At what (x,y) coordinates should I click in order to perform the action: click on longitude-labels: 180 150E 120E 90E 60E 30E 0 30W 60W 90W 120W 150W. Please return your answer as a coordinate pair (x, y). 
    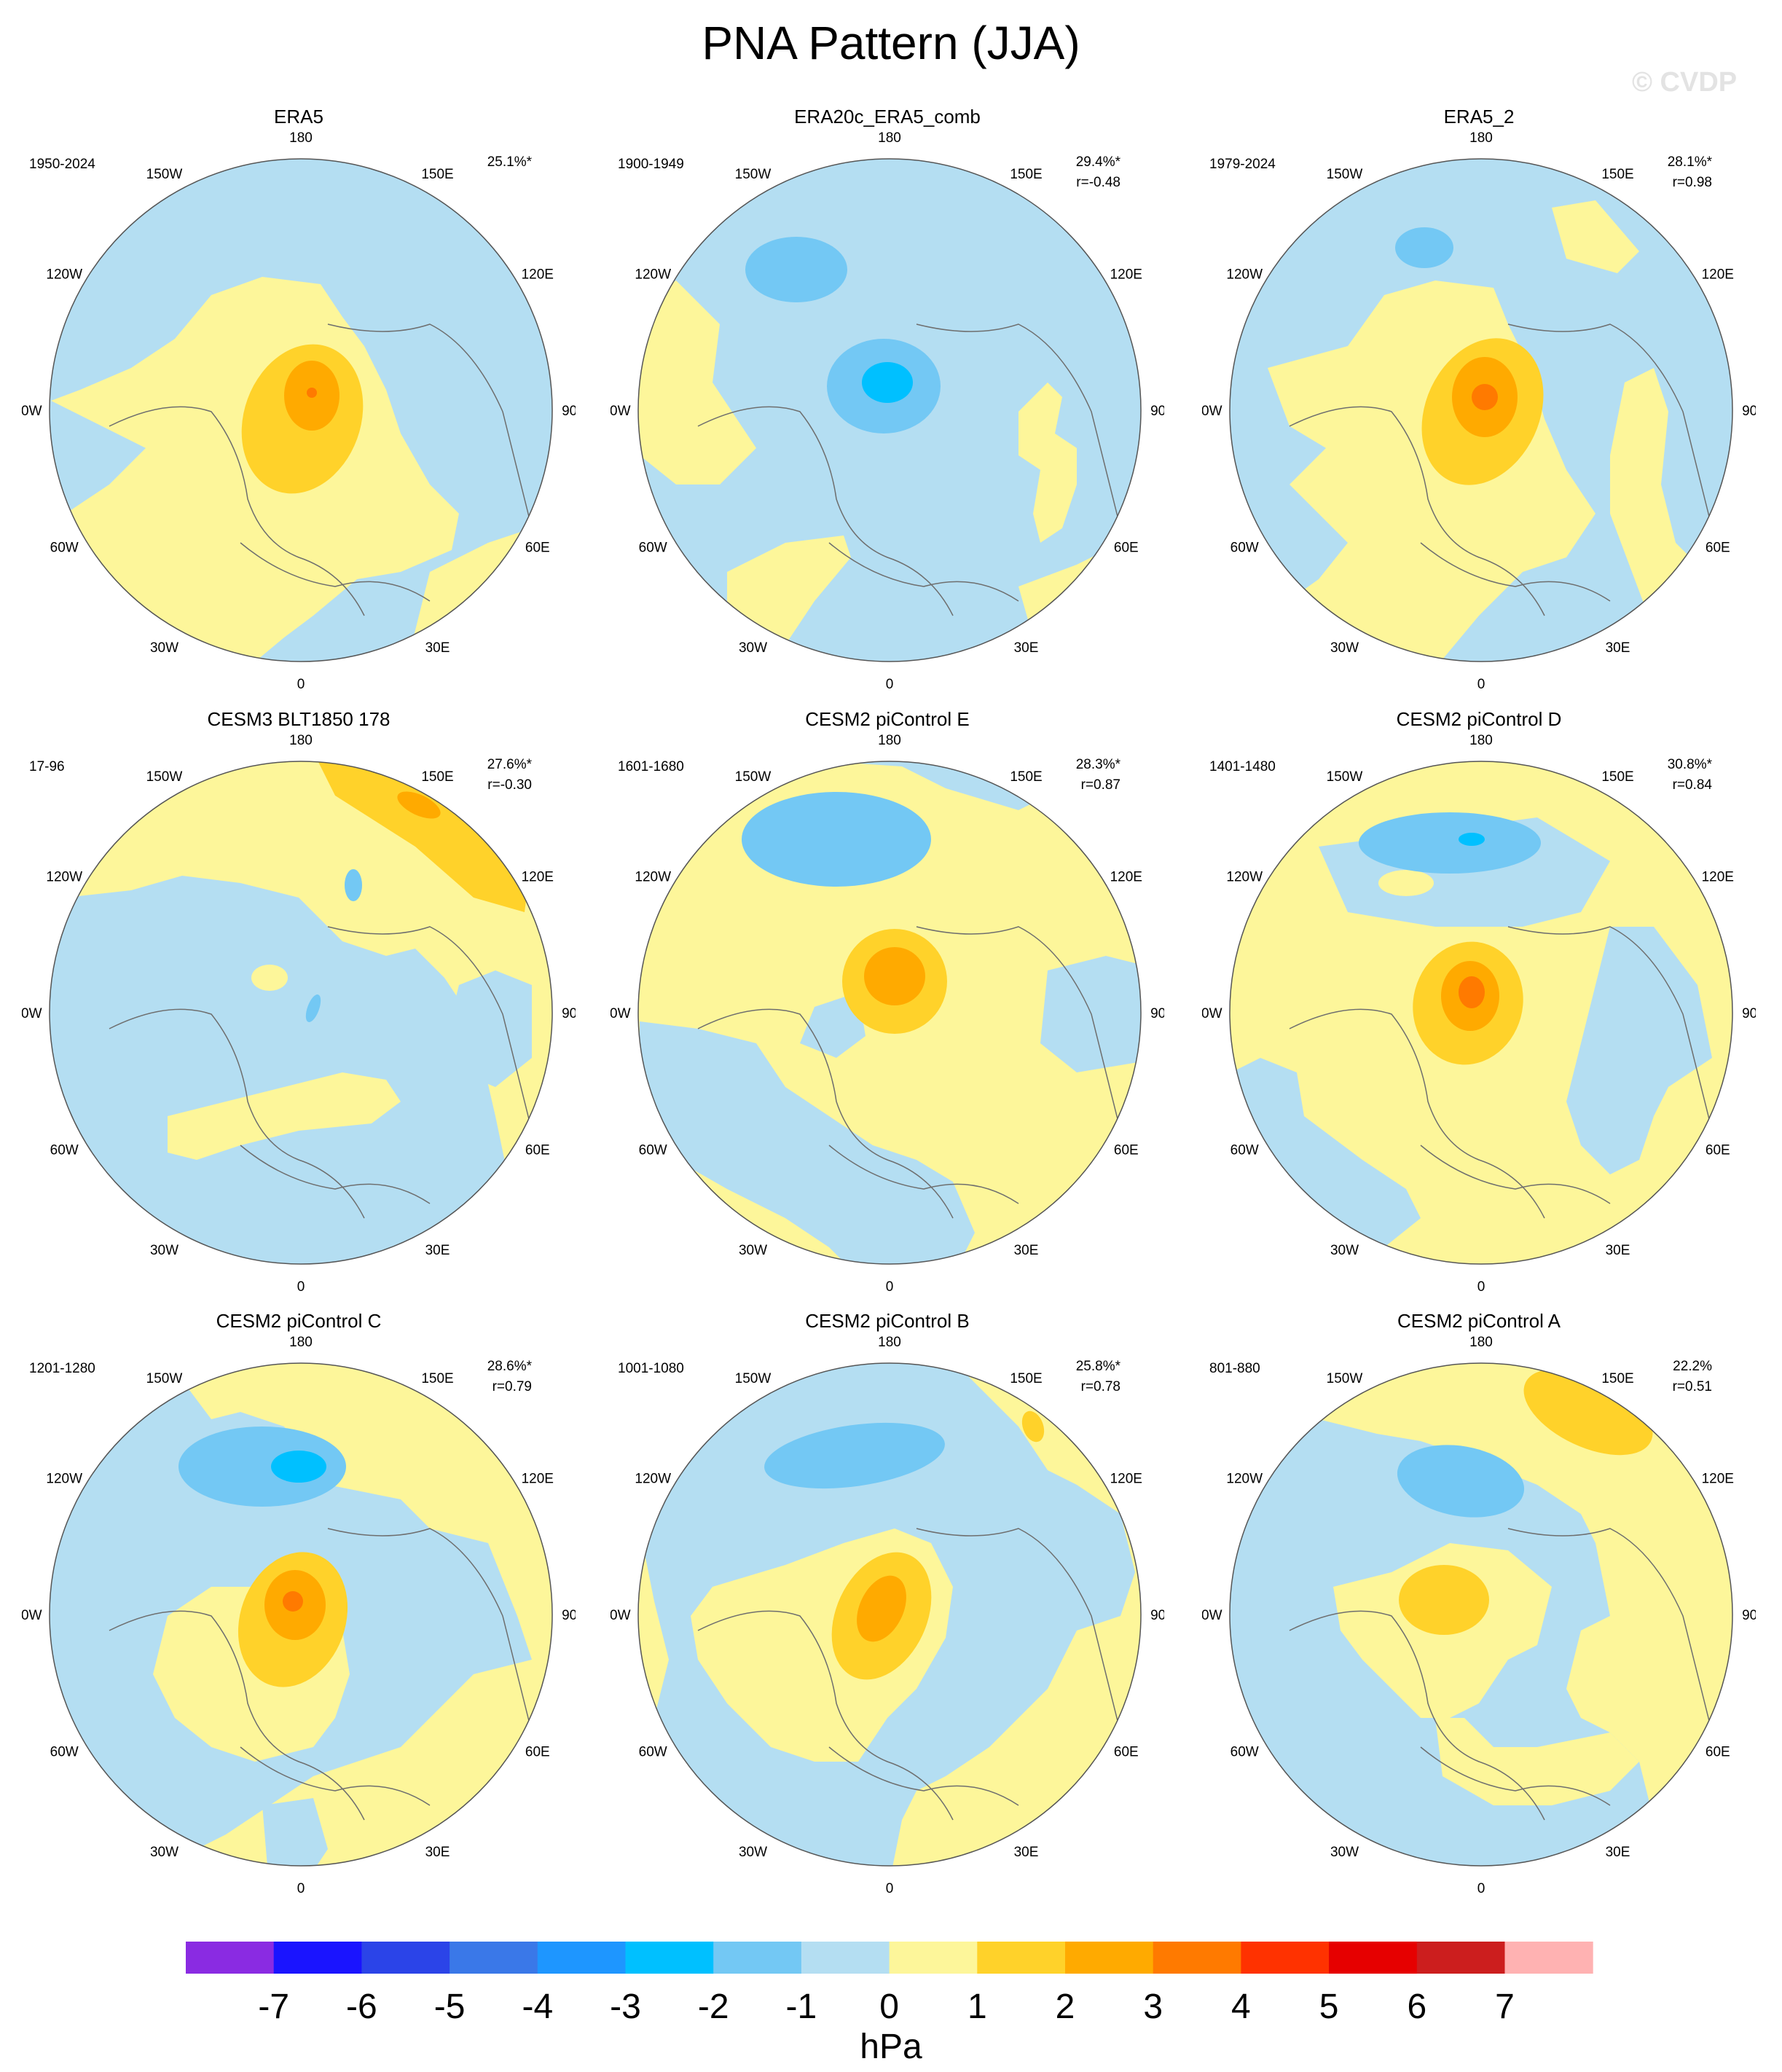
    Looking at the image, I should click on (299, 409).